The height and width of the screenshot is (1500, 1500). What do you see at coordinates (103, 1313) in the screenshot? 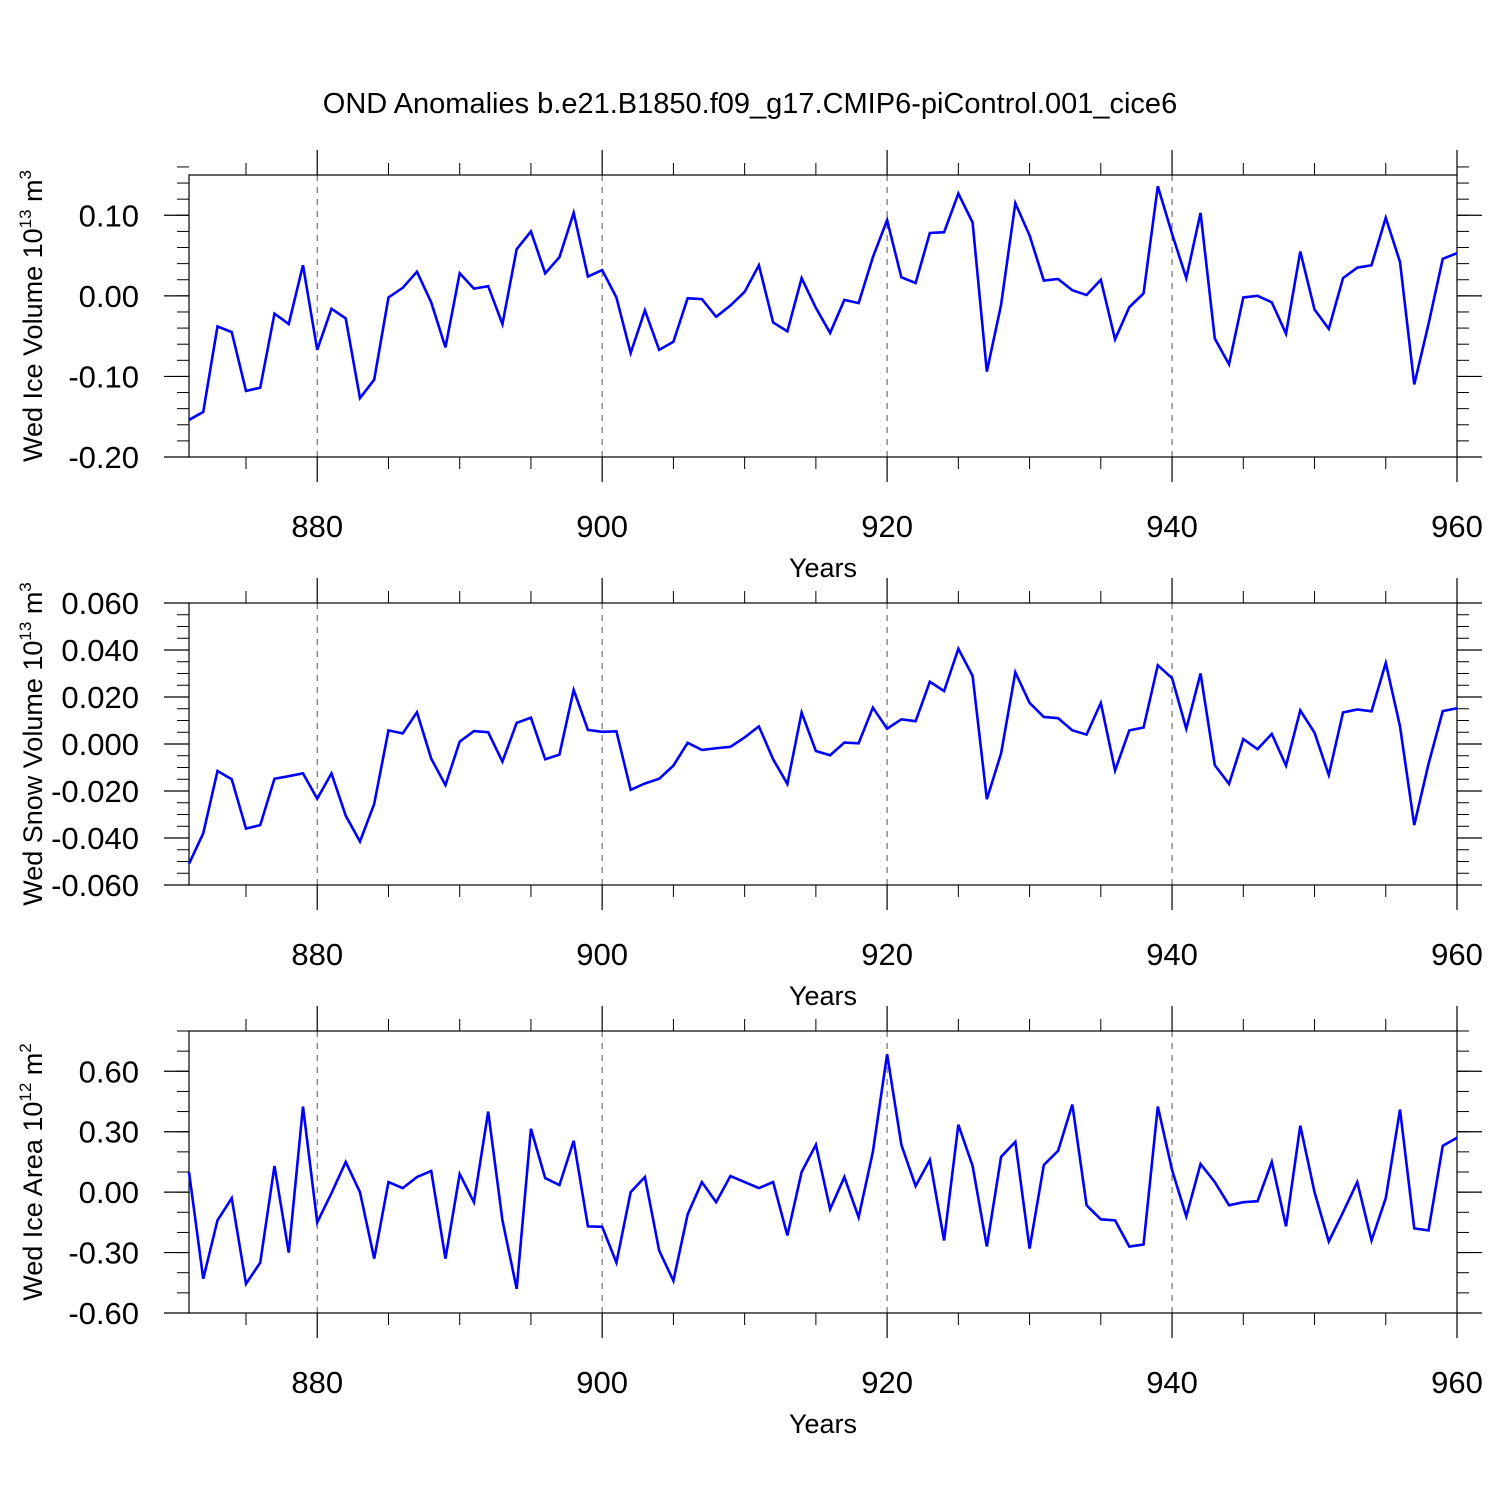
I see `y-tick-label: -0.60` at bounding box center [103, 1313].